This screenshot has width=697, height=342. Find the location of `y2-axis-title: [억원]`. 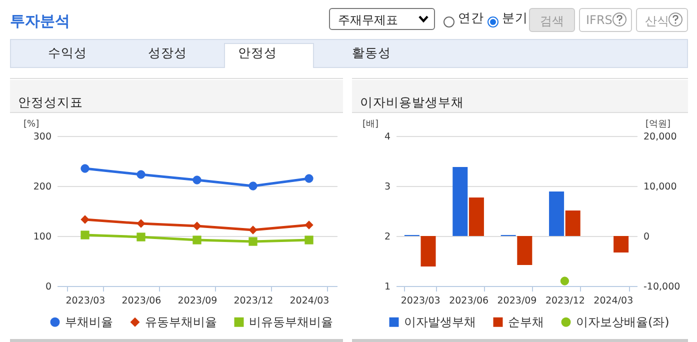

y2-axis-title: [억원] is located at coordinates (658, 125).